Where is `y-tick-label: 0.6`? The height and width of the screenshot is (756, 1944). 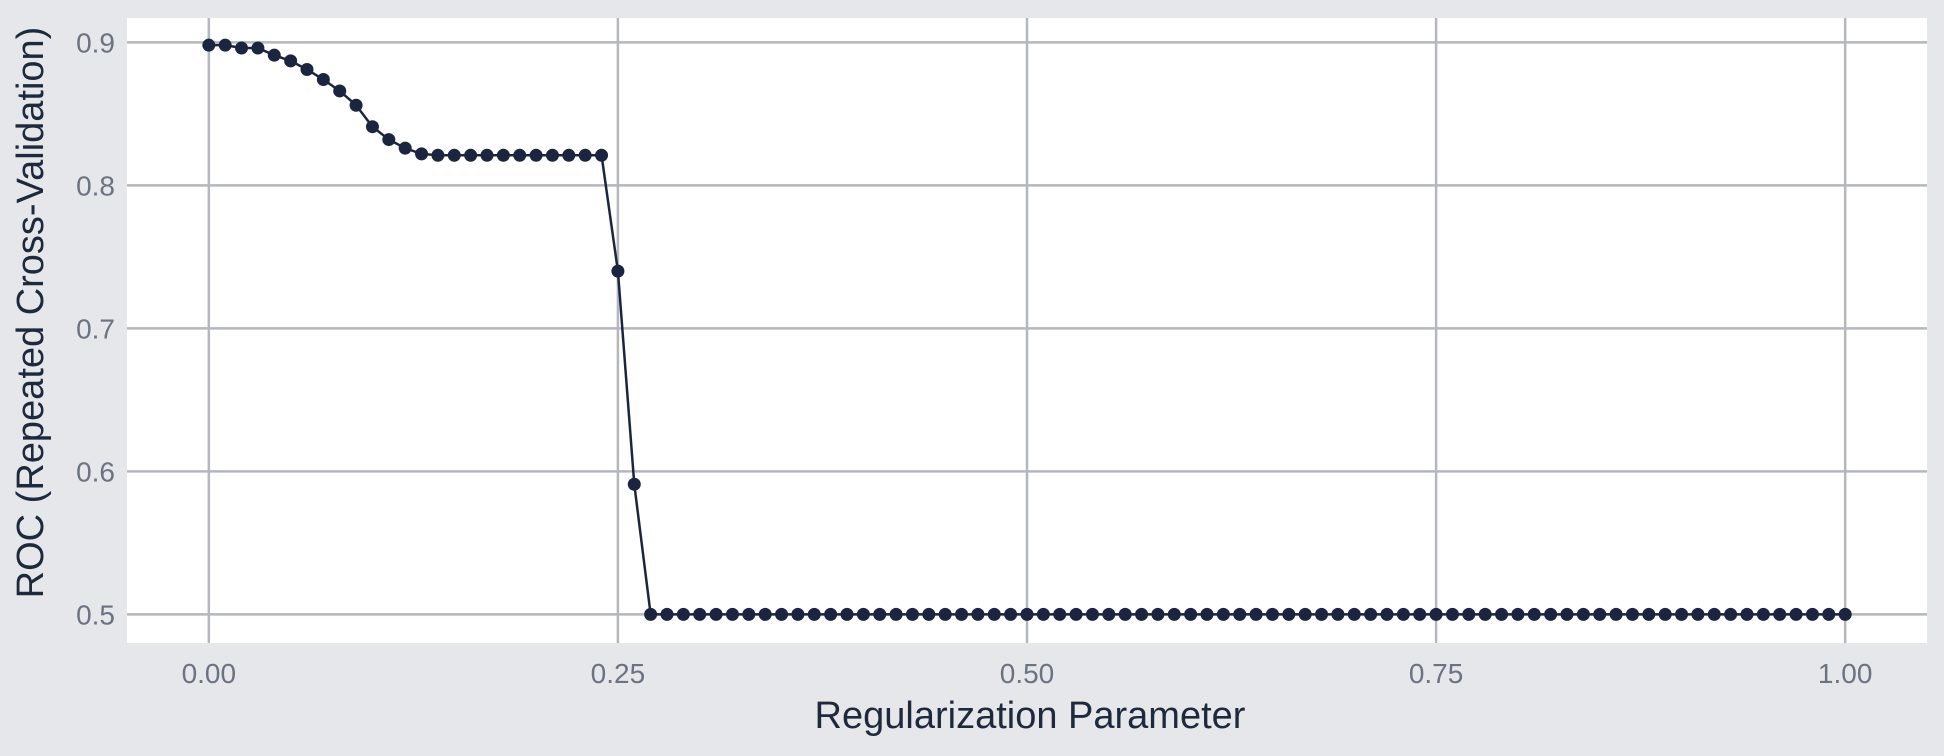
y-tick-label: 0.6 is located at coordinates (95, 471).